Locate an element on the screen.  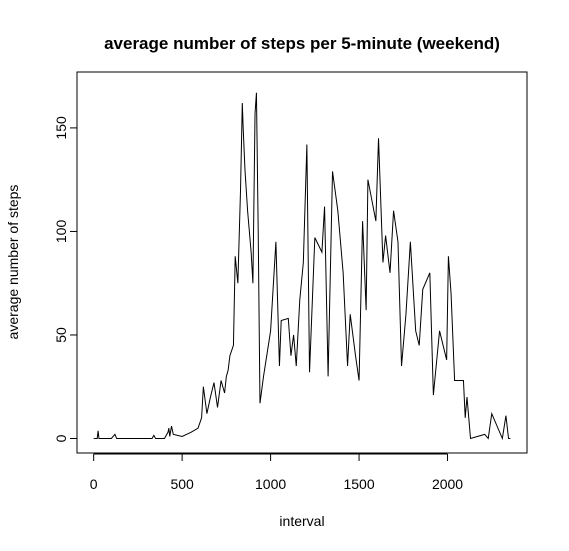
y-axis-label: average number of steps is located at coordinates (13, 262).